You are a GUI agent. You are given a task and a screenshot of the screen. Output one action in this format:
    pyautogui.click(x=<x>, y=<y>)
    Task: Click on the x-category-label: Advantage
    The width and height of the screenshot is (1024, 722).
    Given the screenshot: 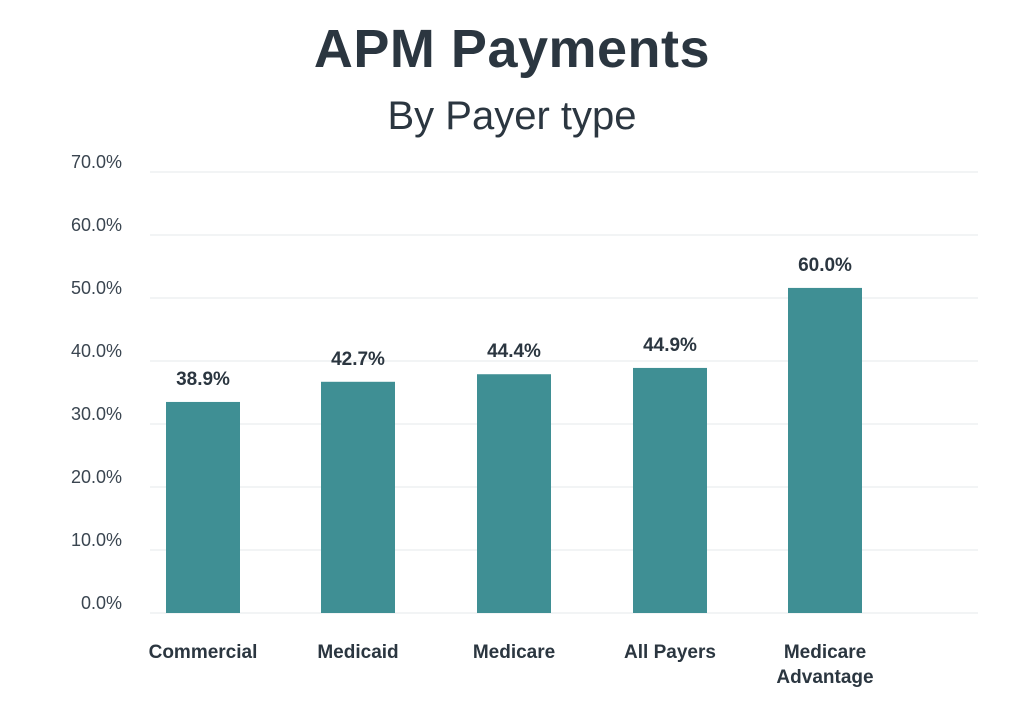 What is the action you would take?
    pyautogui.click(x=824, y=677)
    